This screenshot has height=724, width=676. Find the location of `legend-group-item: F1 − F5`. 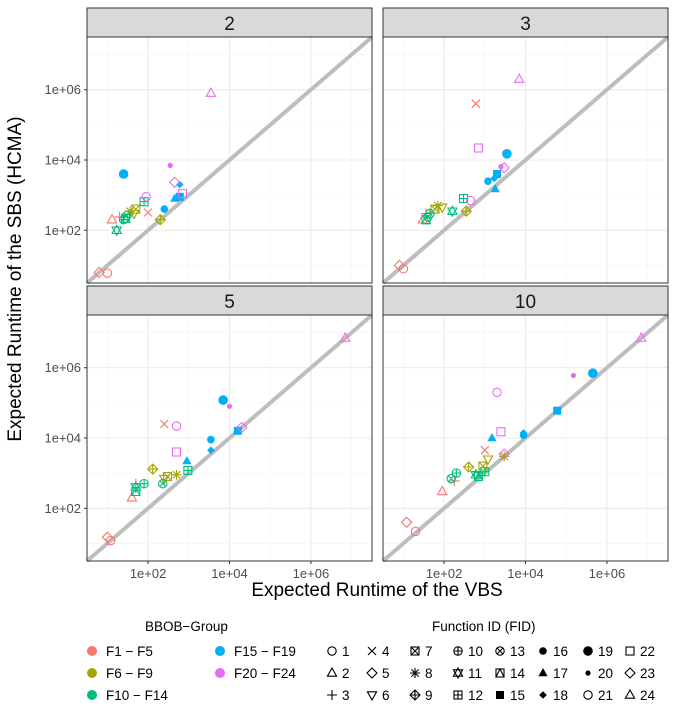

legend-group-item: F1 − F5 is located at coordinates (120, 651).